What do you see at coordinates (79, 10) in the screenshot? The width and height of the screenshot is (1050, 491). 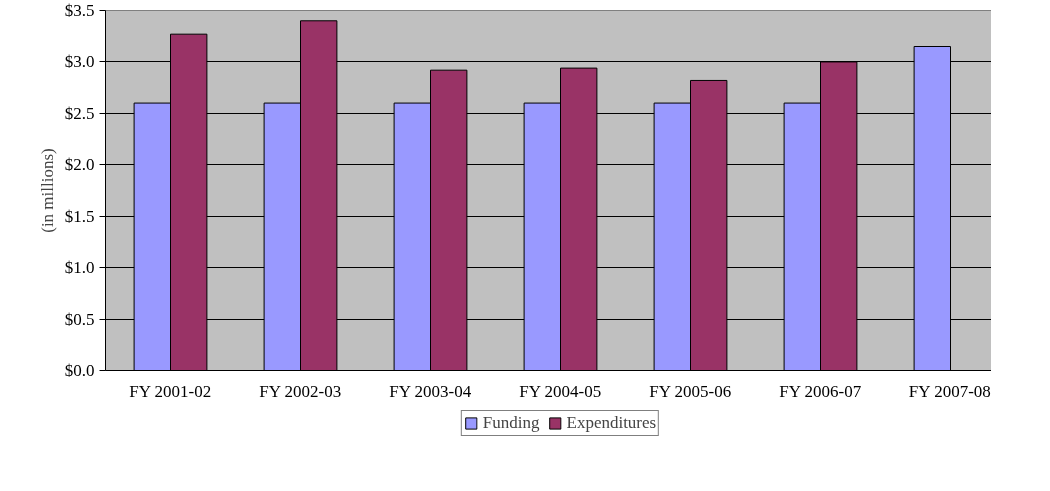 I see `y-tick-label: $3.5` at bounding box center [79, 10].